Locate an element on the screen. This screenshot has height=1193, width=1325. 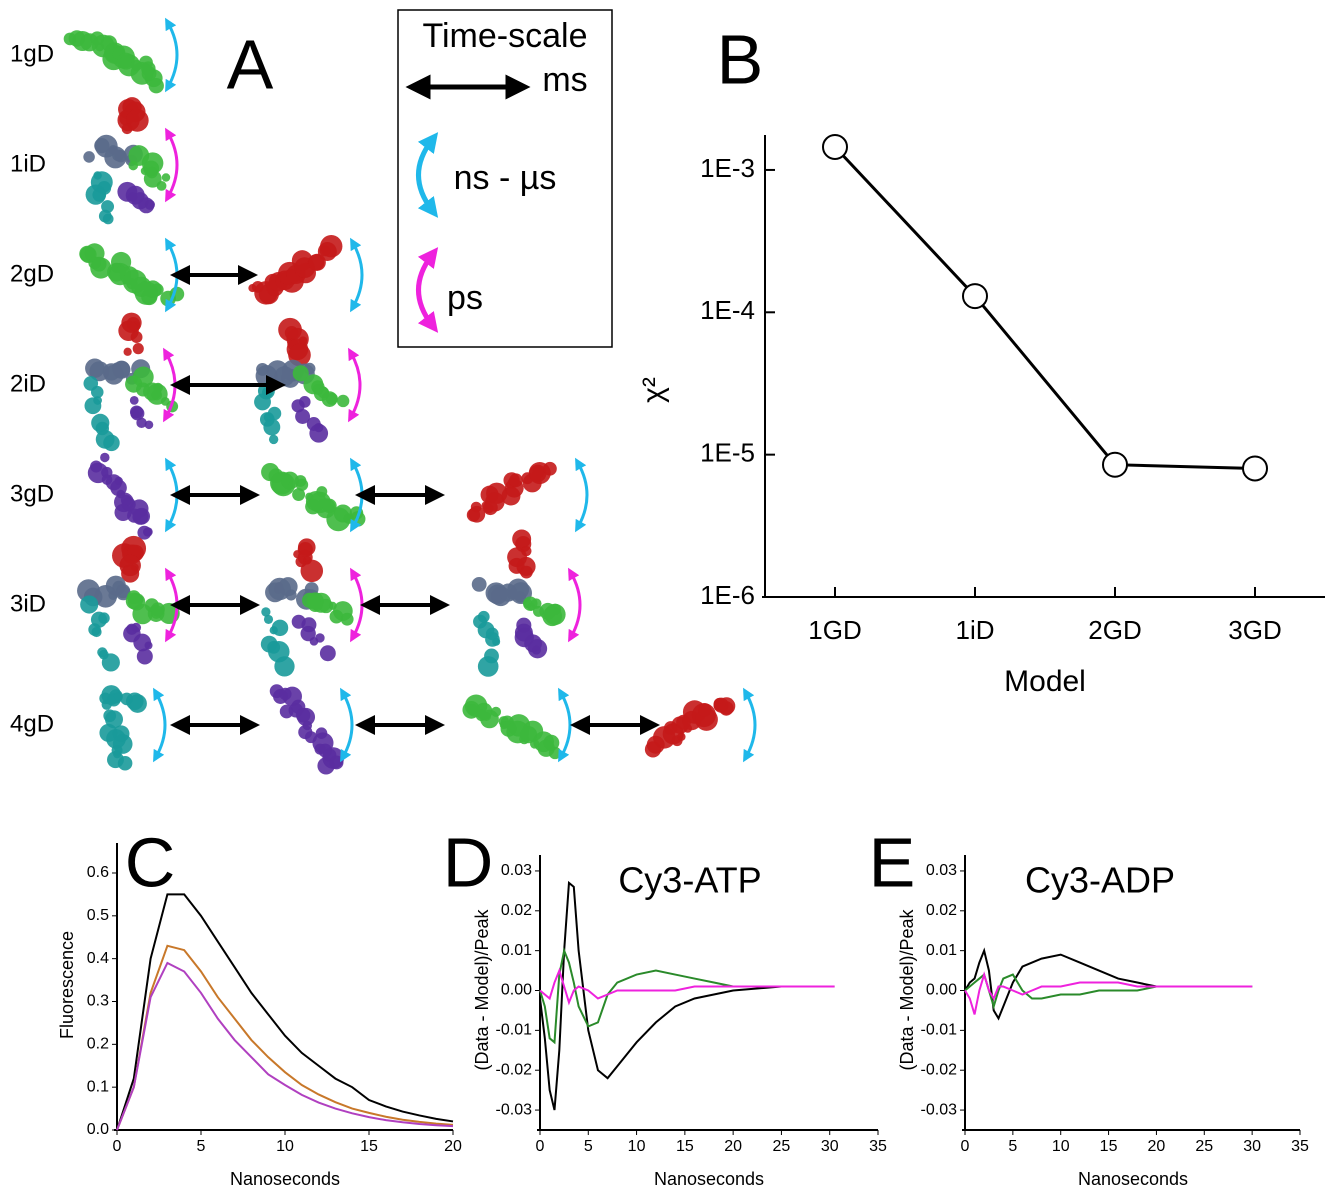
y-tick-label: 1E-5 is located at coordinates (727, 453).